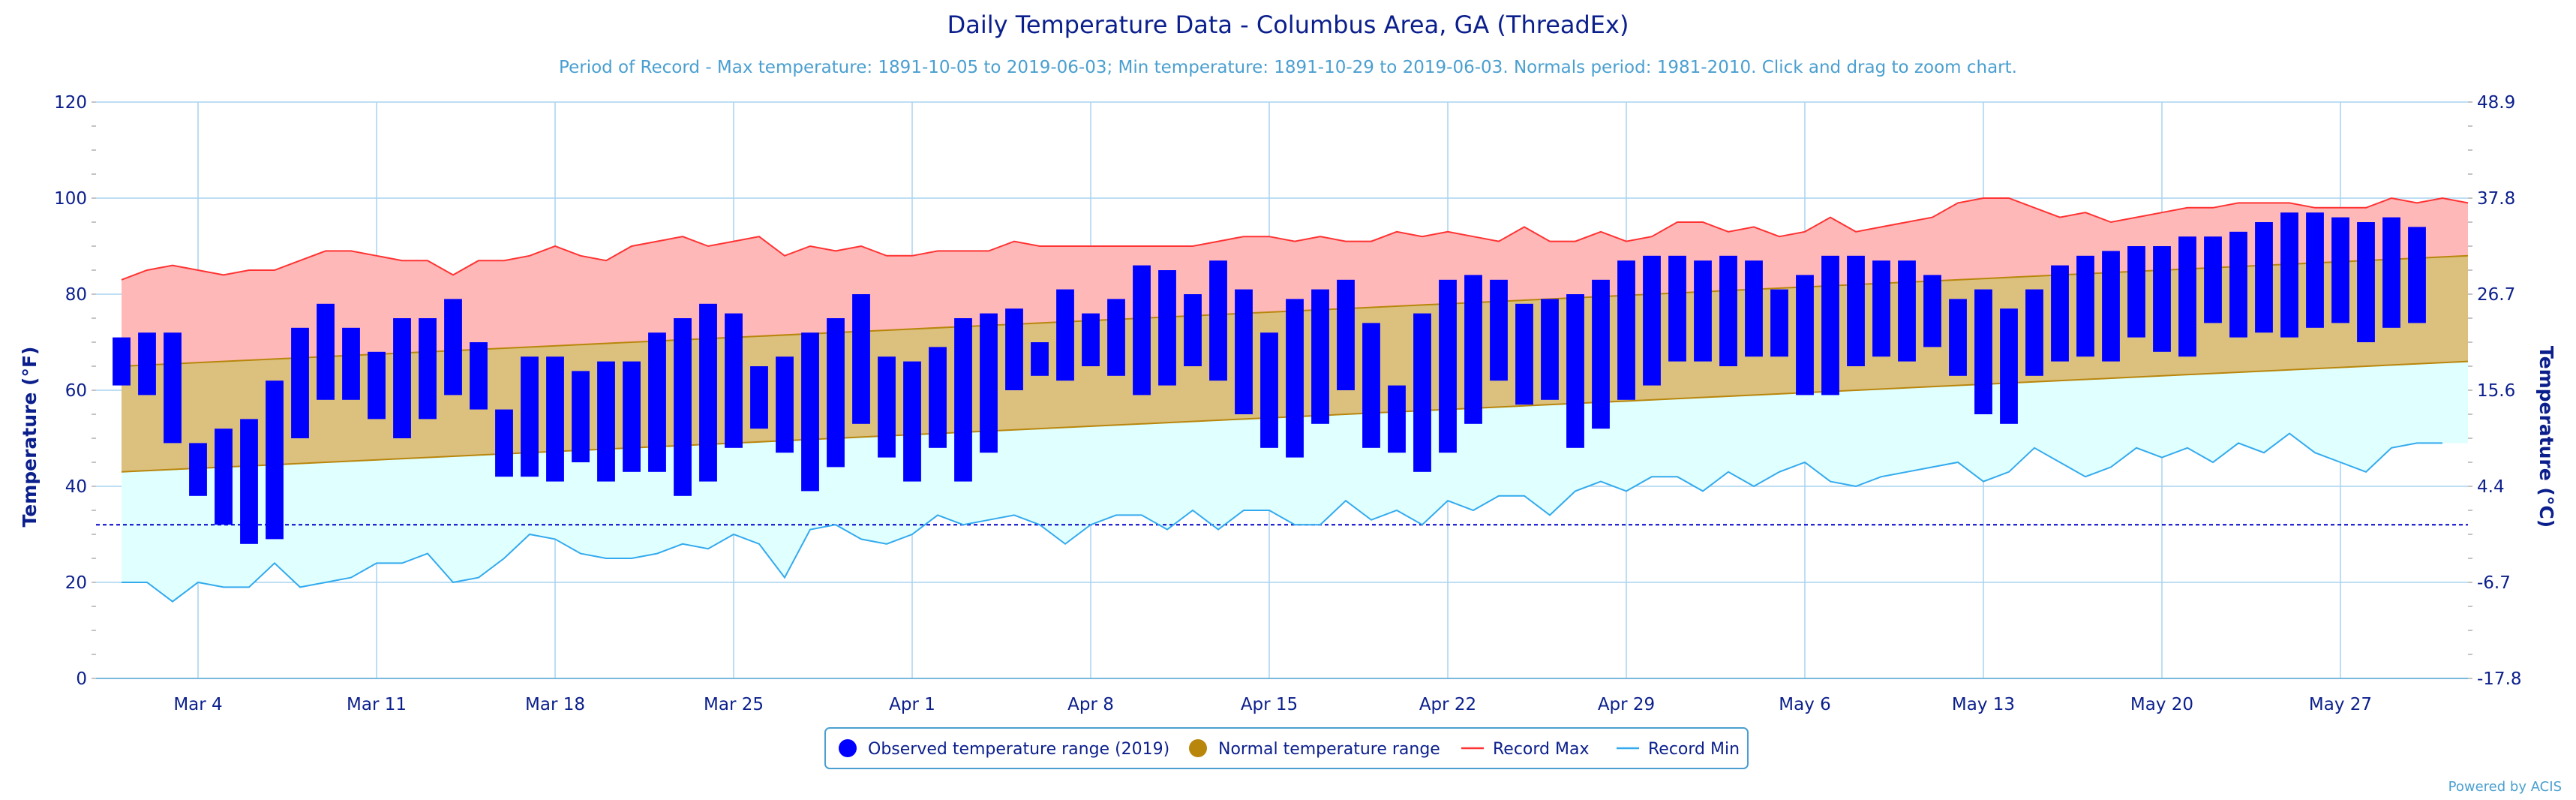 Image resolution: width=2576 pixels, height=800 pixels. What do you see at coordinates (1329, 749) in the screenshot?
I see `legend-normal-label: Normal temperature range` at bounding box center [1329, 749].